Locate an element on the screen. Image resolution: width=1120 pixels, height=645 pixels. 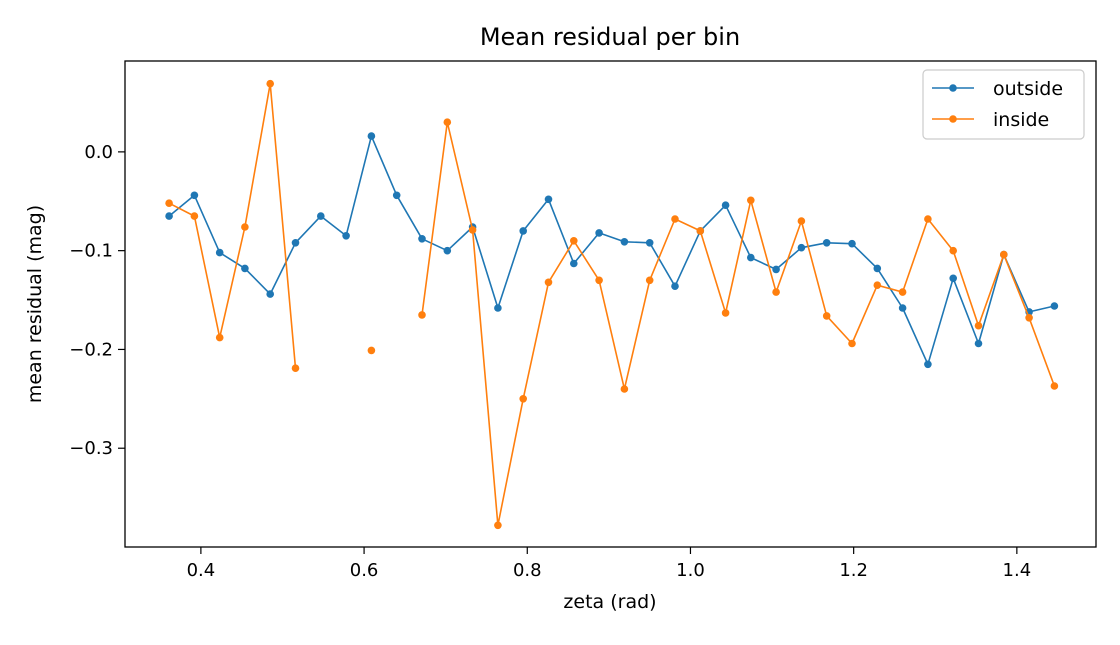
y-tick-label: −0.2 is located at coordinates (91, 349).